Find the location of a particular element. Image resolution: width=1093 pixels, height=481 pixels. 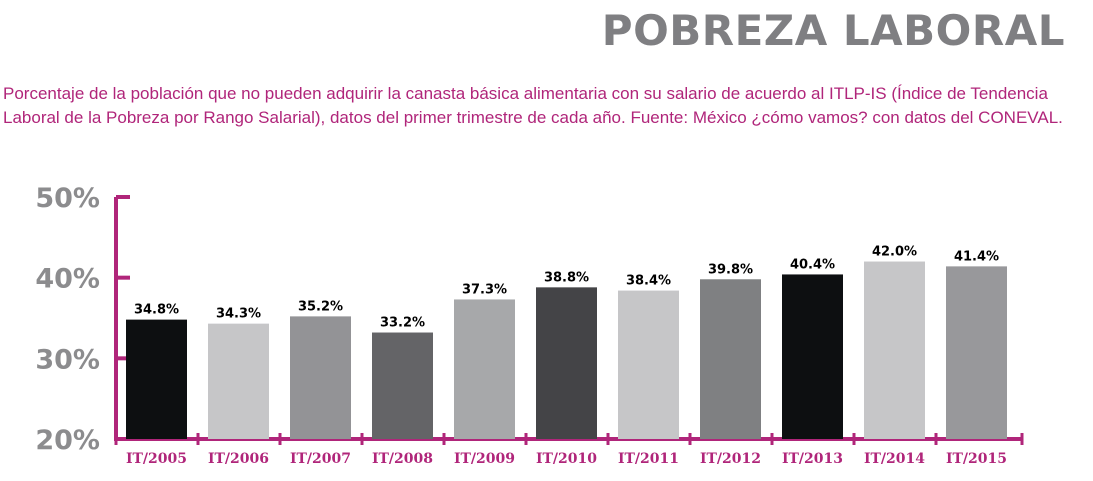

x-tick-label: IT/2008 is located at coordinates (402, 459).